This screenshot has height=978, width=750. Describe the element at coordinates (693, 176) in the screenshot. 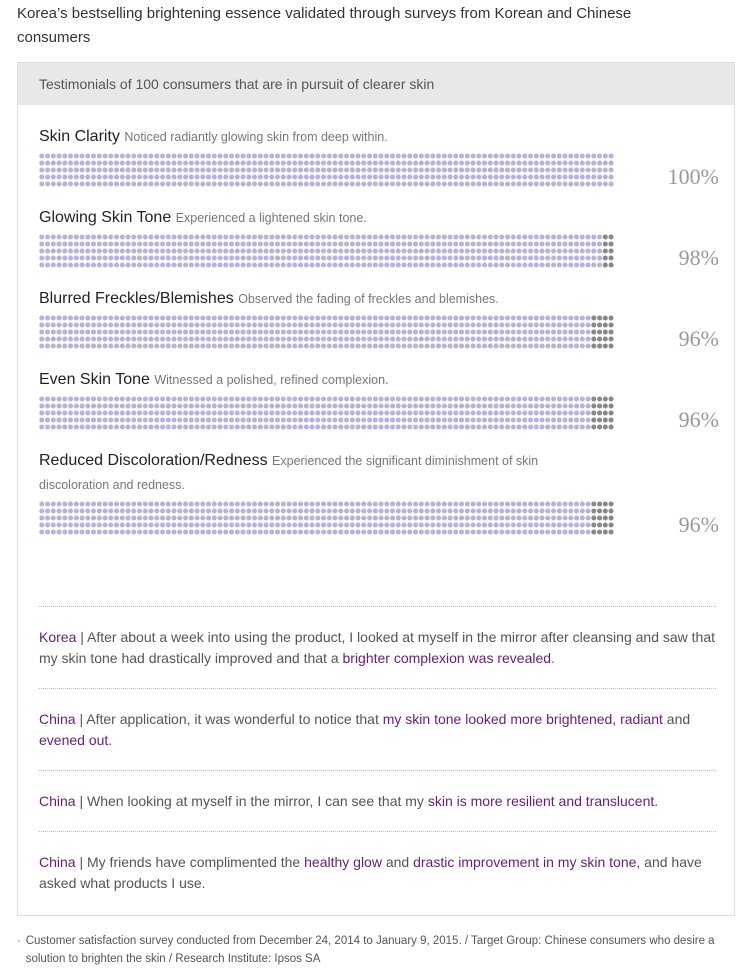

I see `percent-label: 100%` at that location.